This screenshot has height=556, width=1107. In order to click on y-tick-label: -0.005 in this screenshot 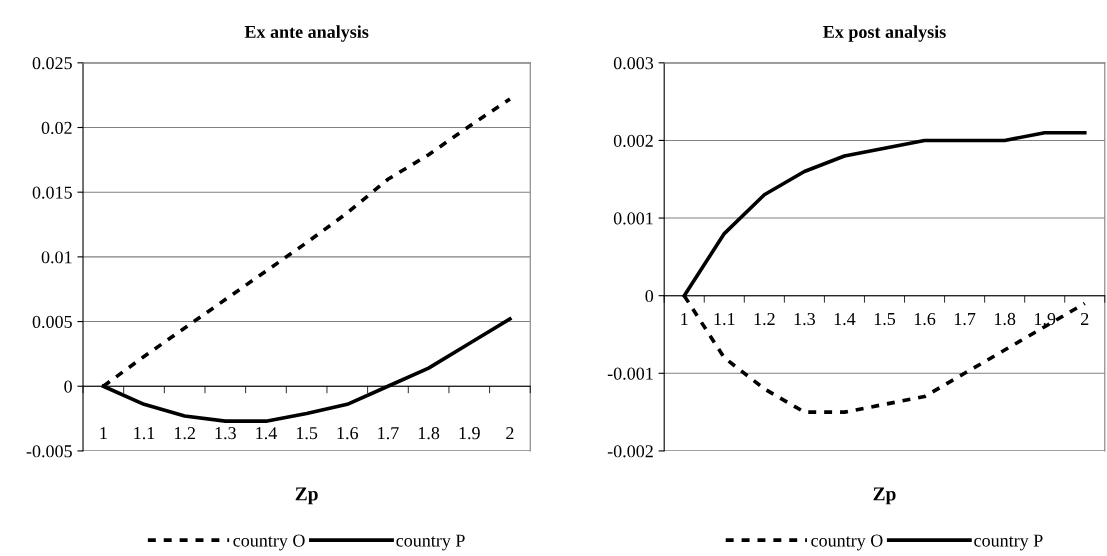, I will do `click(49, 451)`.